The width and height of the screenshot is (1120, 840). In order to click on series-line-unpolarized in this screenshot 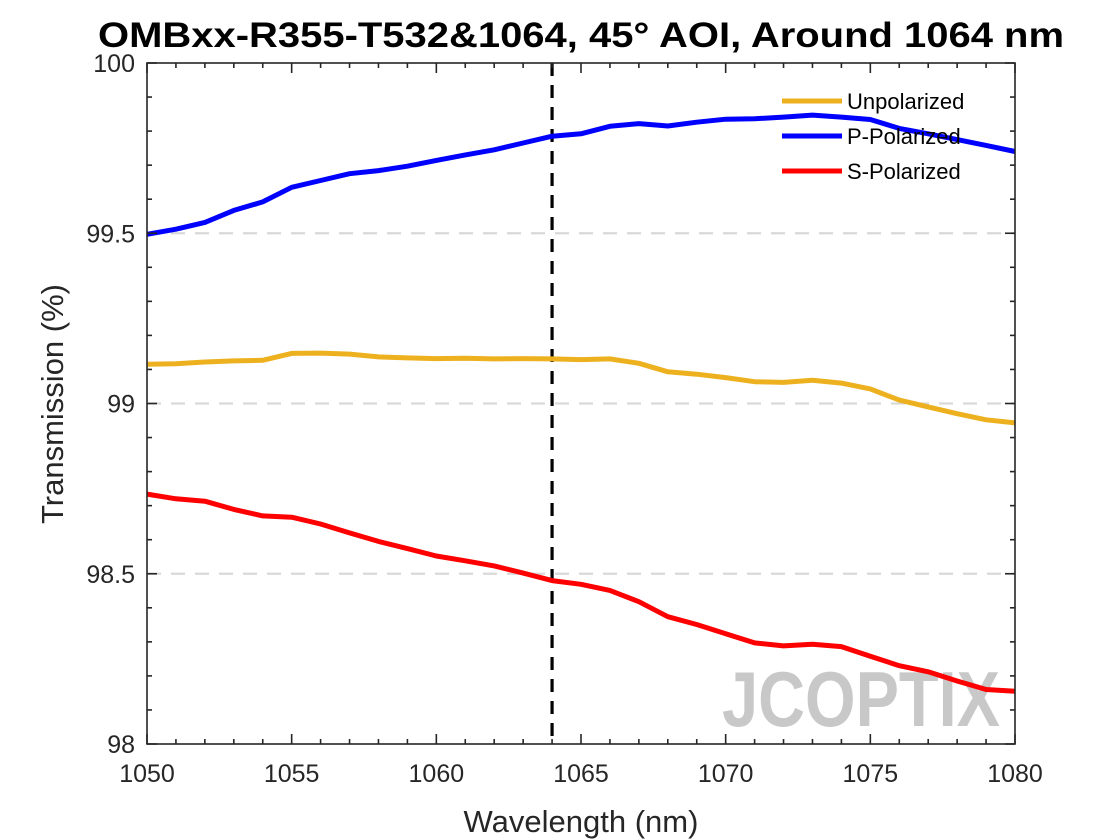, I will do `click(581, 388)`.